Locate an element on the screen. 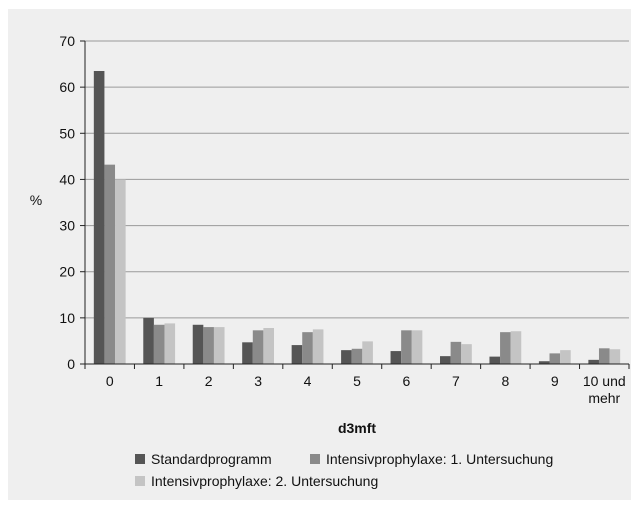 The width and height of the screenshot is (639, 509). y-tick-label: 30 is located at coordinates (67, 226).